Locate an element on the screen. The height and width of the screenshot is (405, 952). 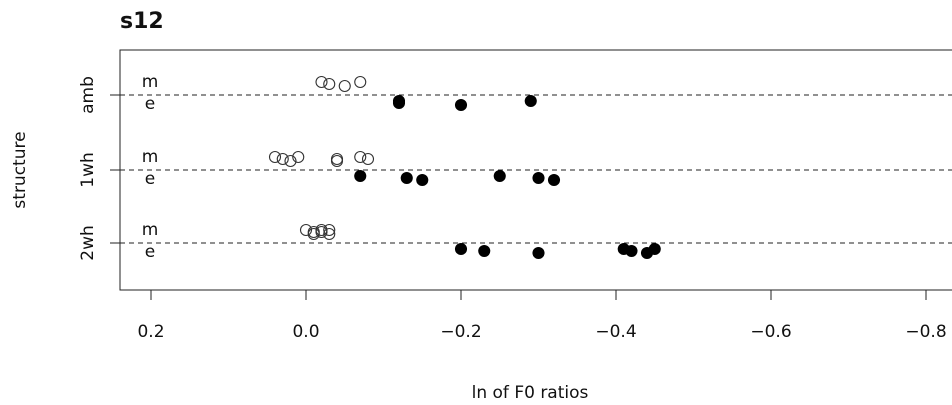
x-tick-label: −0.4 is located at coordinates (615, 332).